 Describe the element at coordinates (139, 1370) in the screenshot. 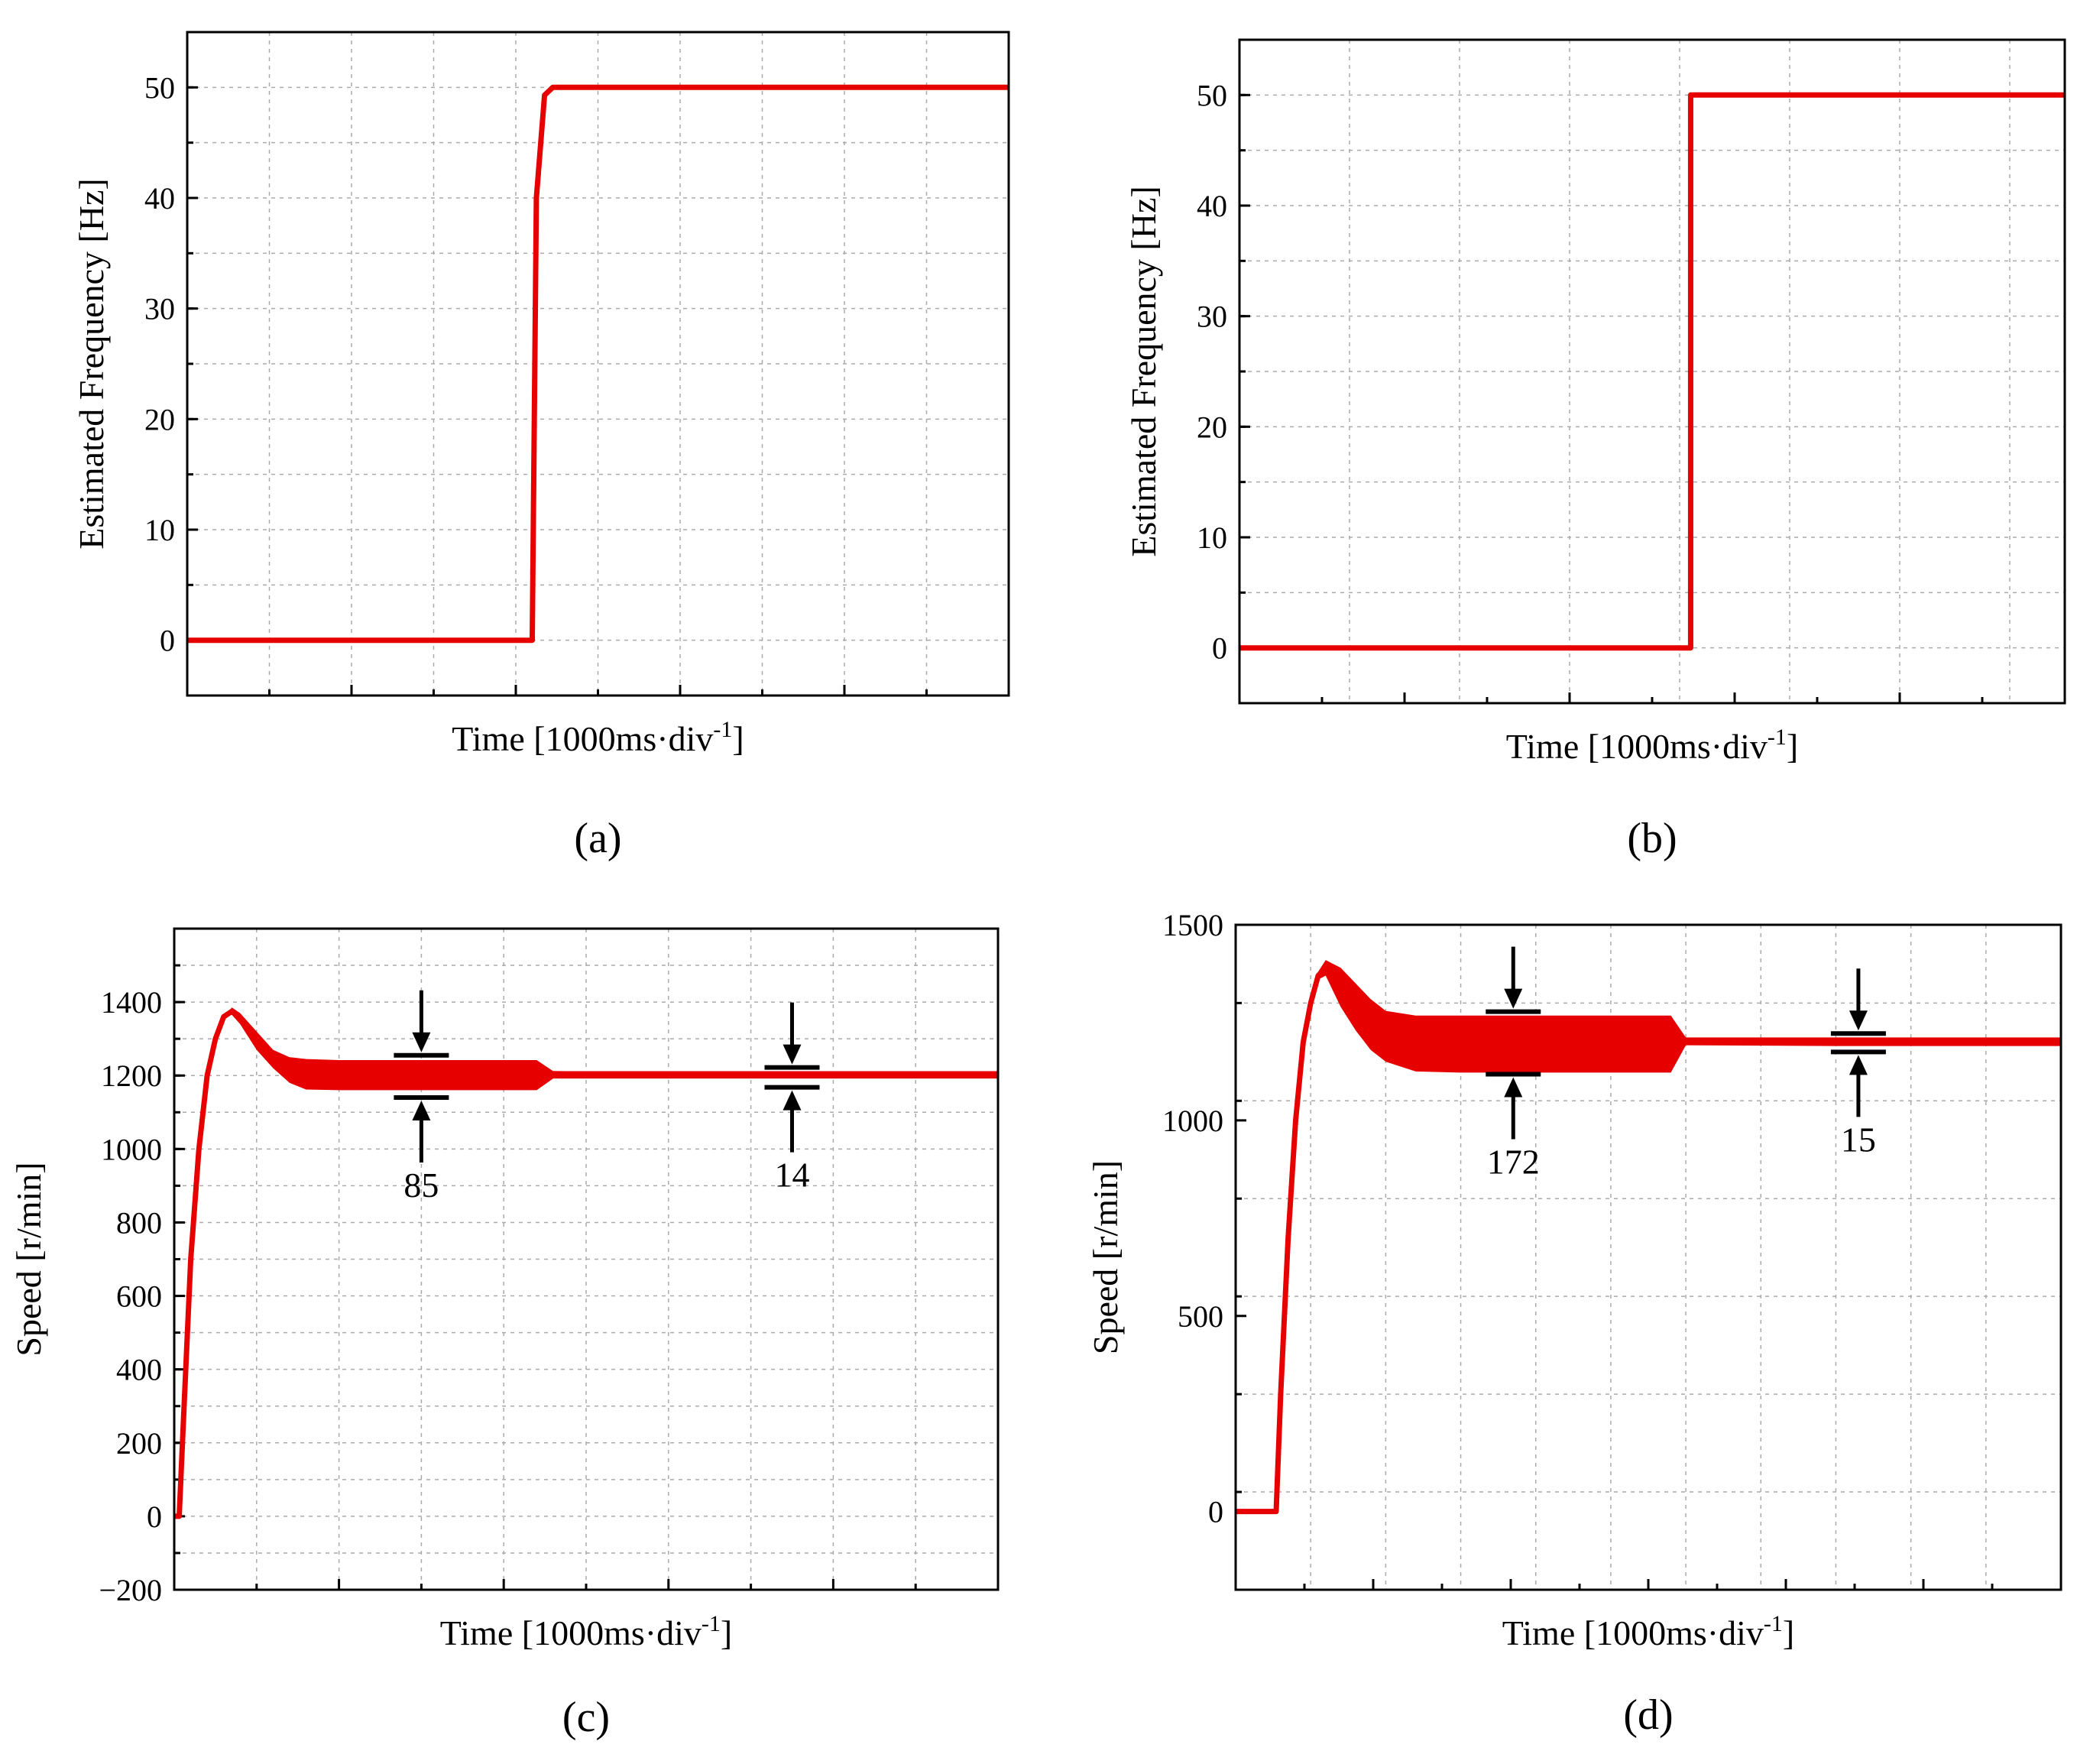

I see `y-tick-label: 400` at that location.